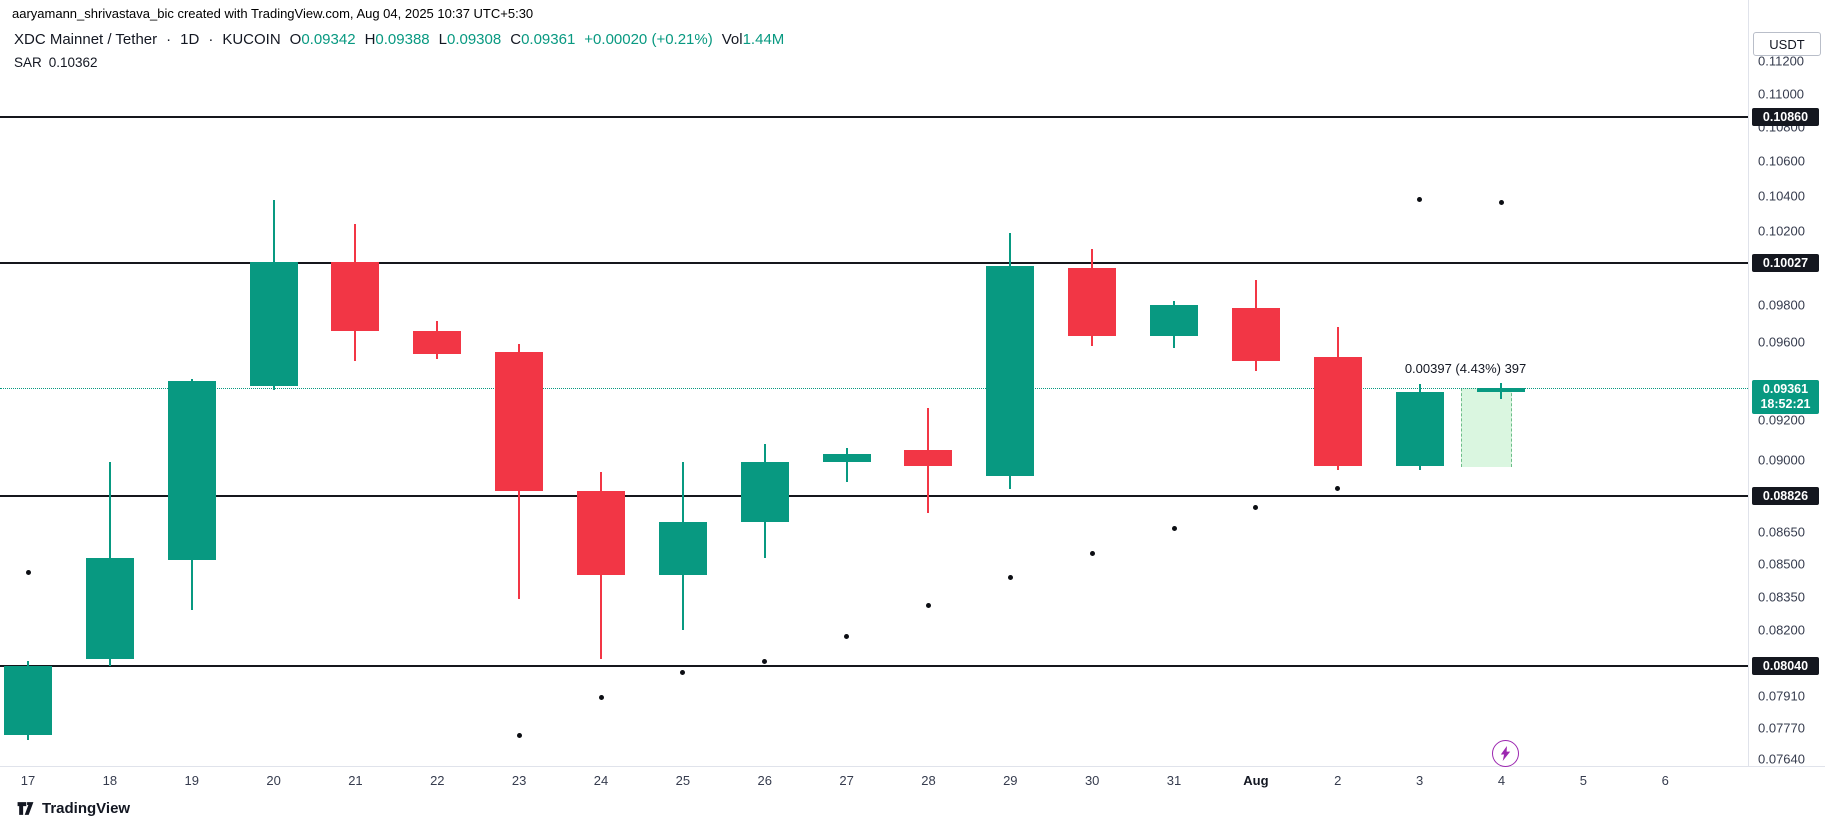  What do you see at coordinates (1781, 532) in the screenshot?
I see `price-tick-0.08650: 0.08650` at bounding box center [1781, 532].